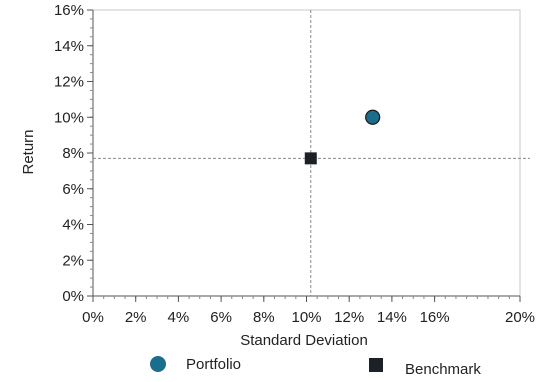 The width and height of the screenshot is (548, 382). Describe the element at coordinates (310, 158) in the screenshot. I see `benchmark-point` at that location.